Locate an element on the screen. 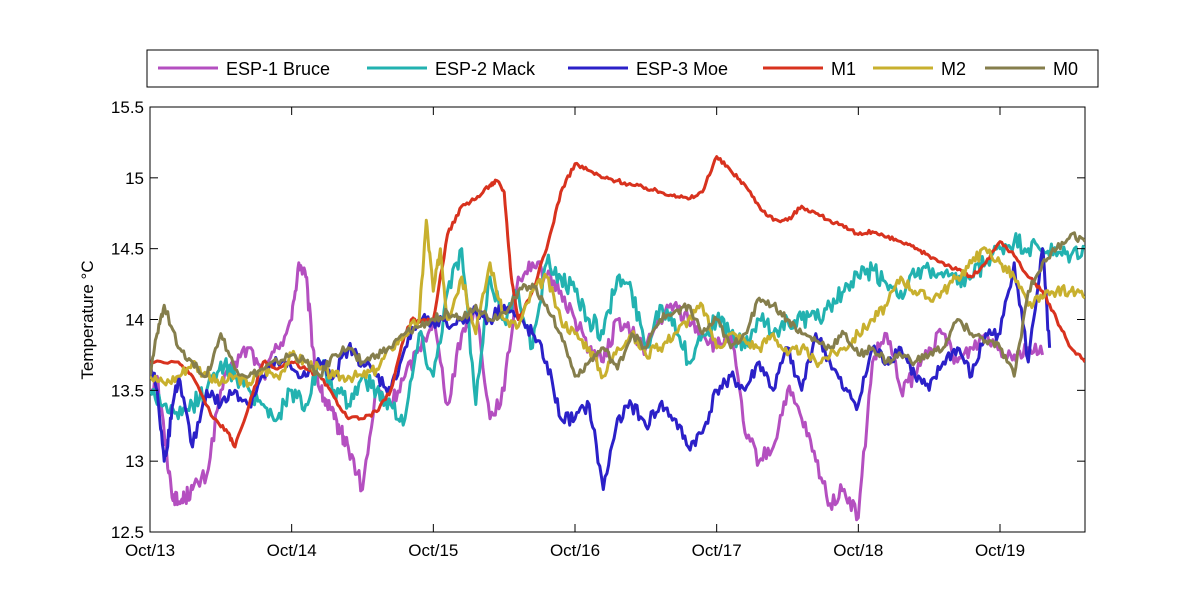 Image resolution: width=1200 pixels, height=600 pixels. y-axis-label: Temperature °C is located at coordinates (87, 319).